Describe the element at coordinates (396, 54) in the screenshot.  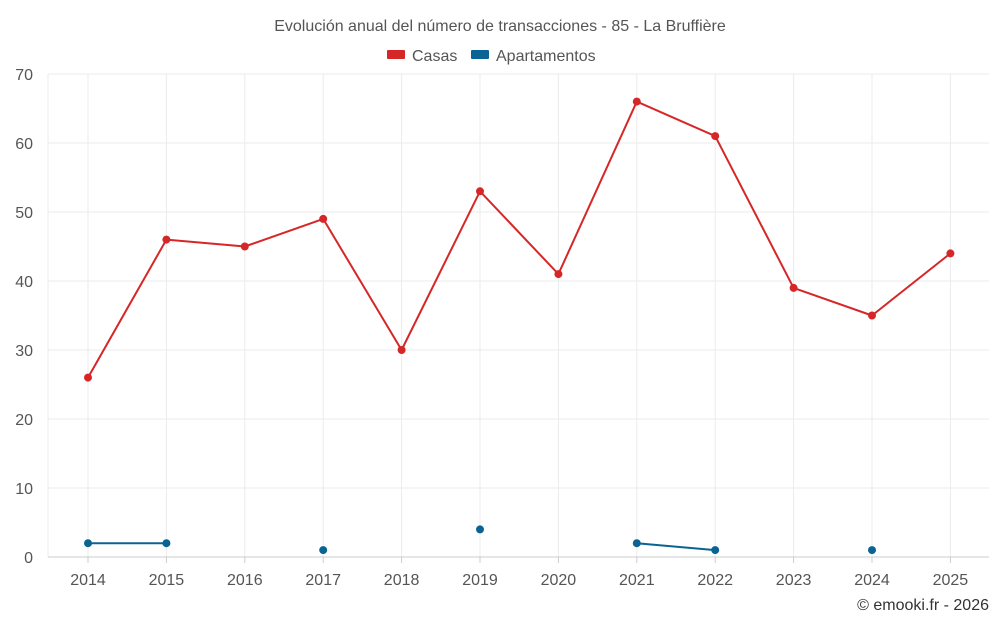
I see `legend-swatch-casas` at that location.